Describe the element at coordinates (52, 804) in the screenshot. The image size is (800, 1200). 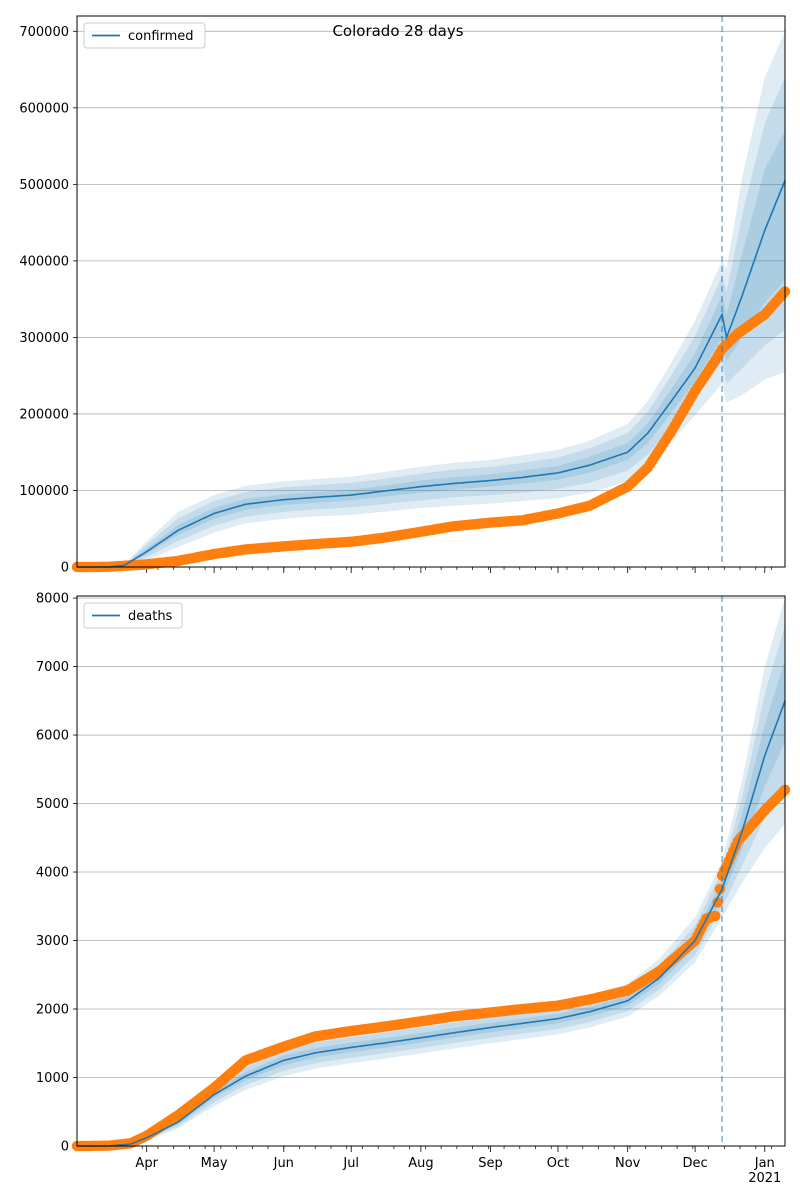
I see `y-tick-label: 5000` at that location.